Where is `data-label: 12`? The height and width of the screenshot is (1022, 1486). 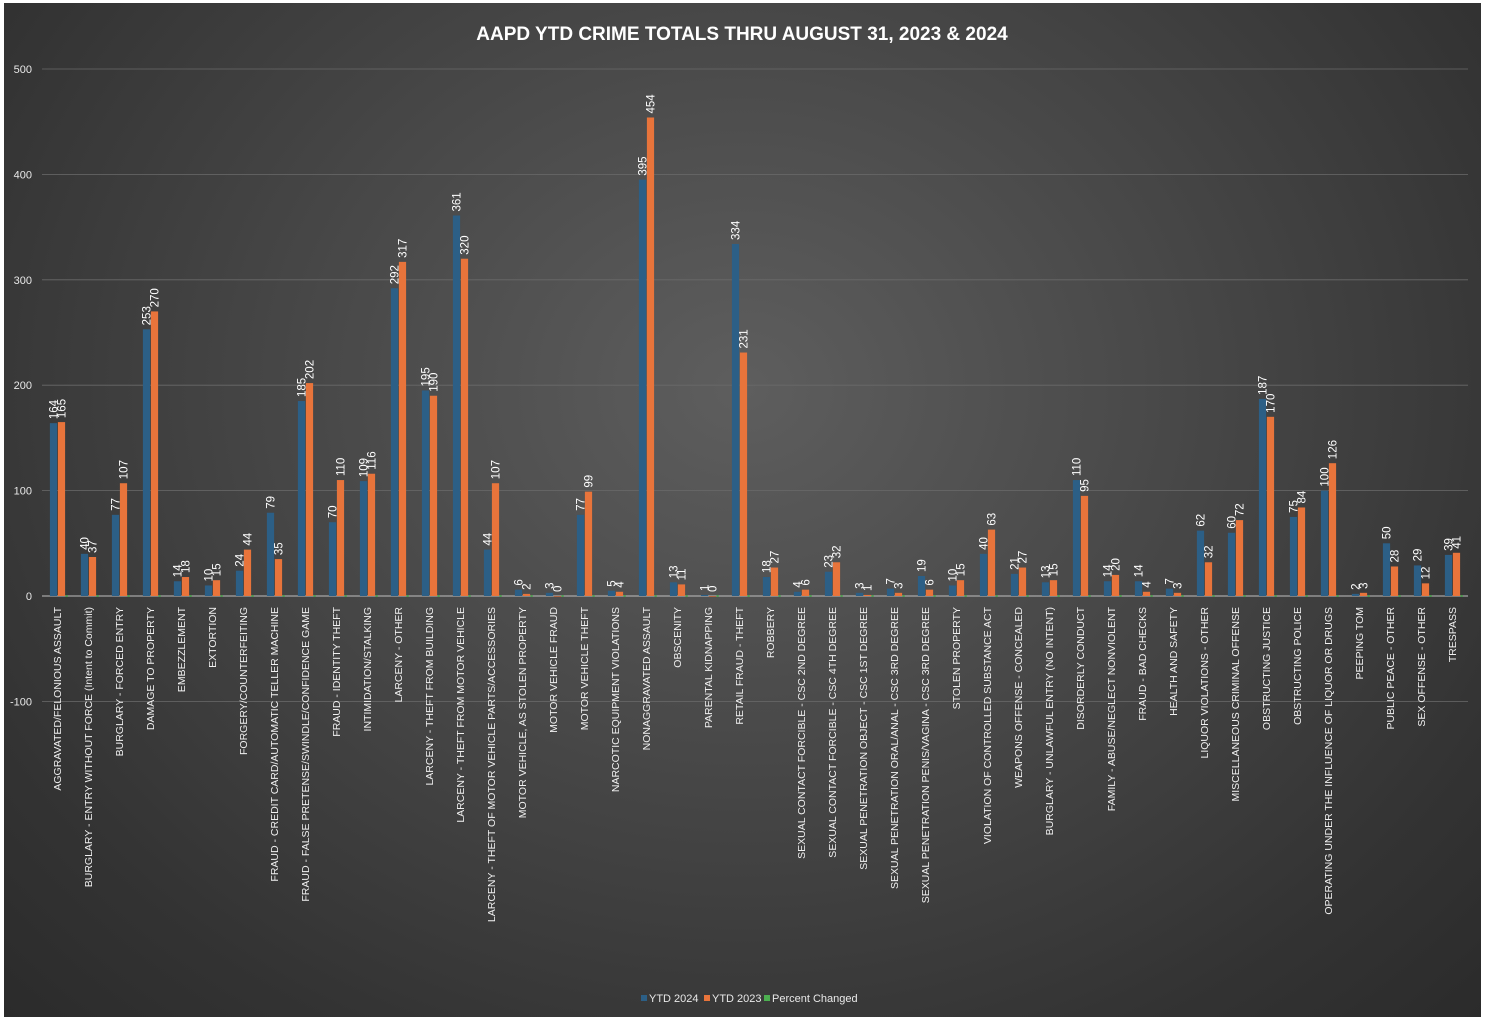
data-label: 12 is located at coordinates (1427, 573).